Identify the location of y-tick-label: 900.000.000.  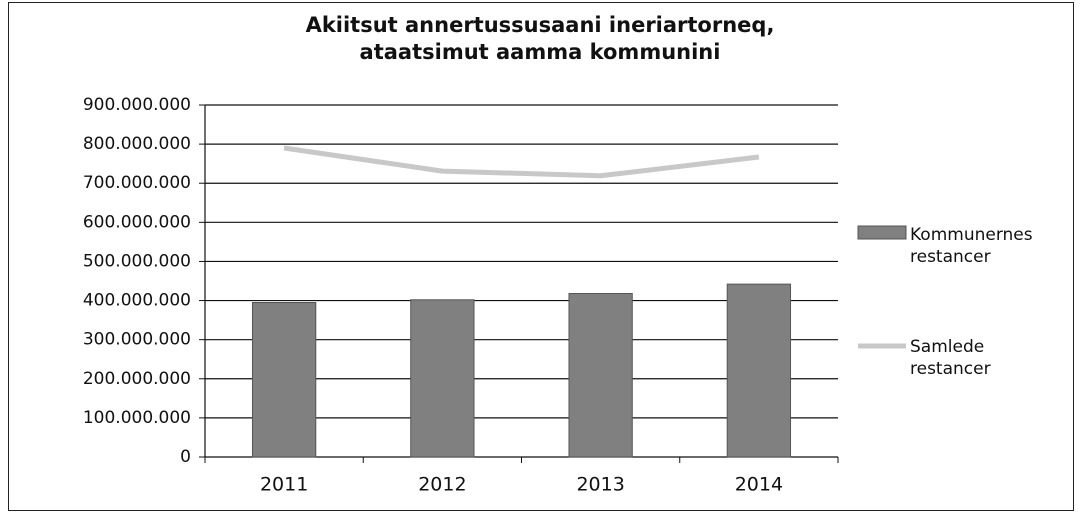
(137, 105).